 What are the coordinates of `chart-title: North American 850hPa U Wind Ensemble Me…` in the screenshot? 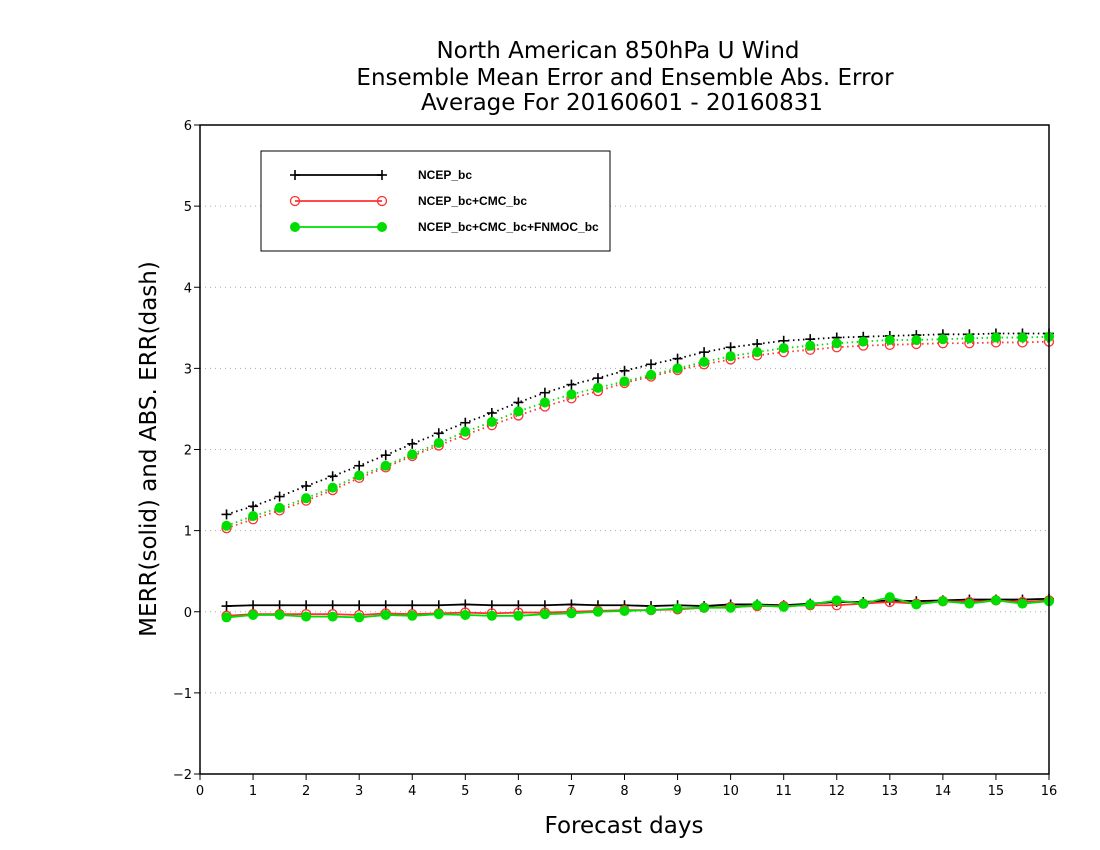 It's located at (625, 77).